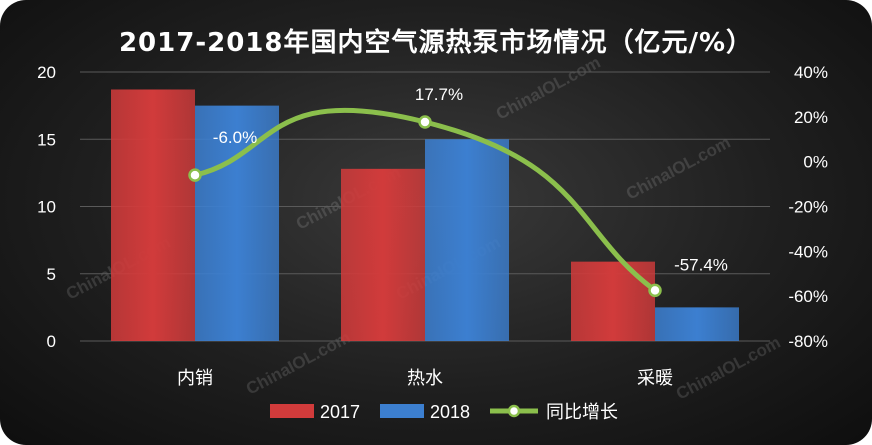 This screenshot has width=872, height=445. I want to click on right-tick-label: 0%, so click(815, 162).